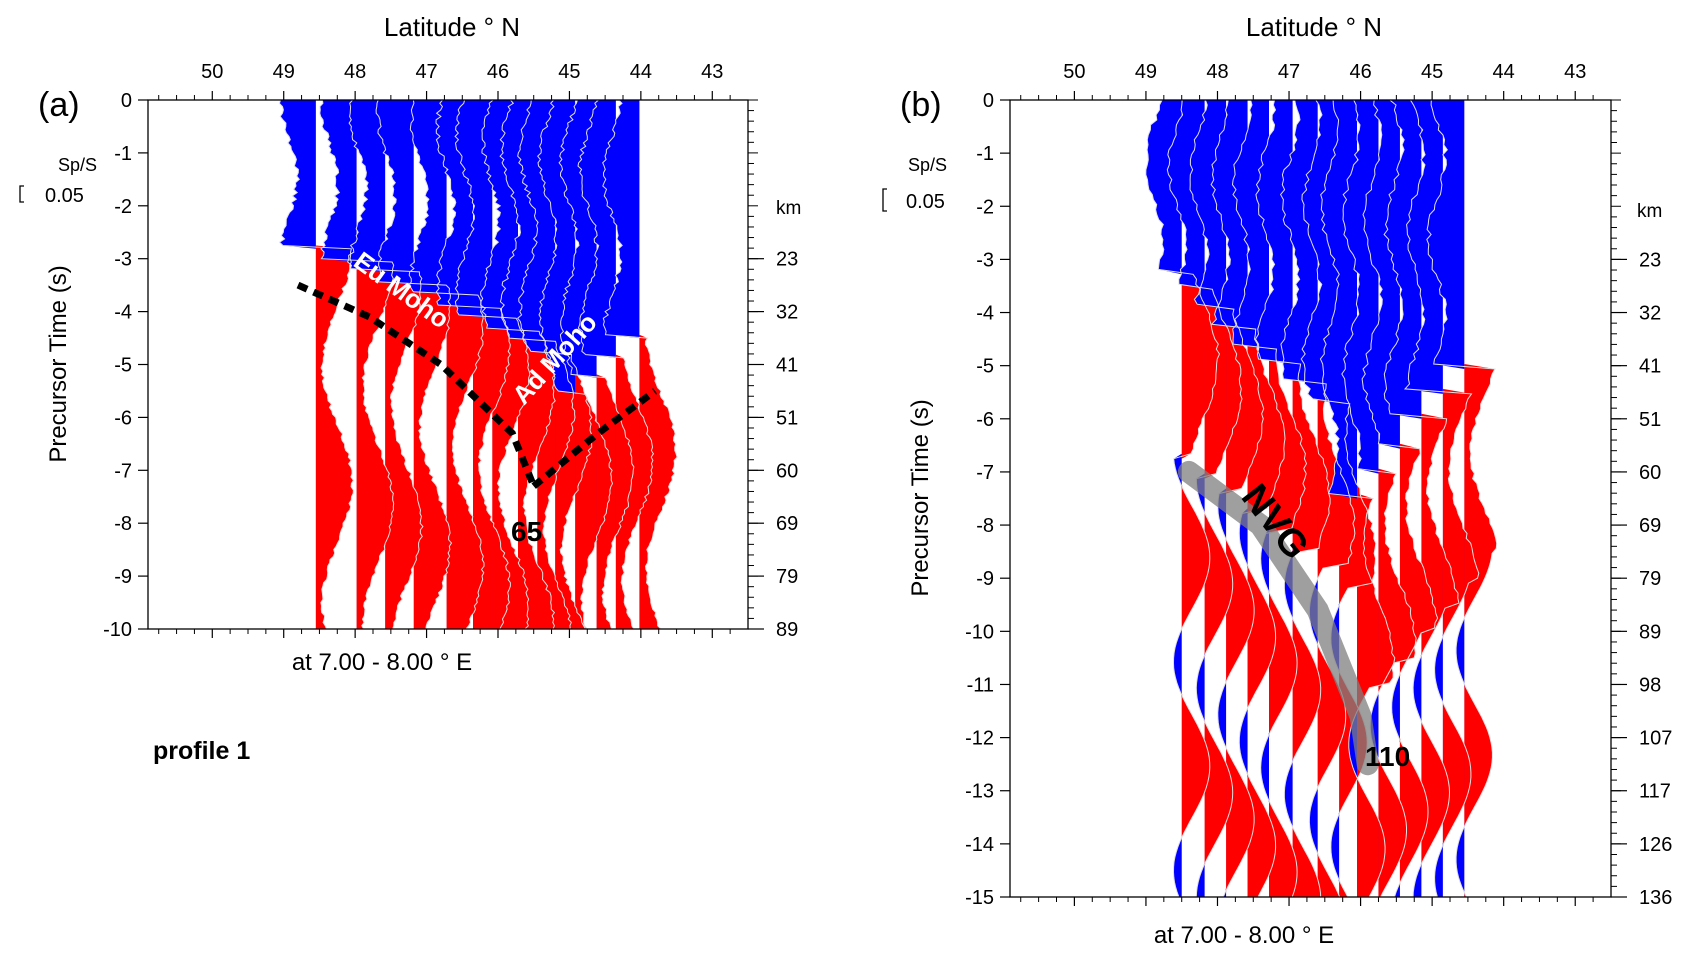  I want to click on x-tick-label: 48, so click(1217, 72).